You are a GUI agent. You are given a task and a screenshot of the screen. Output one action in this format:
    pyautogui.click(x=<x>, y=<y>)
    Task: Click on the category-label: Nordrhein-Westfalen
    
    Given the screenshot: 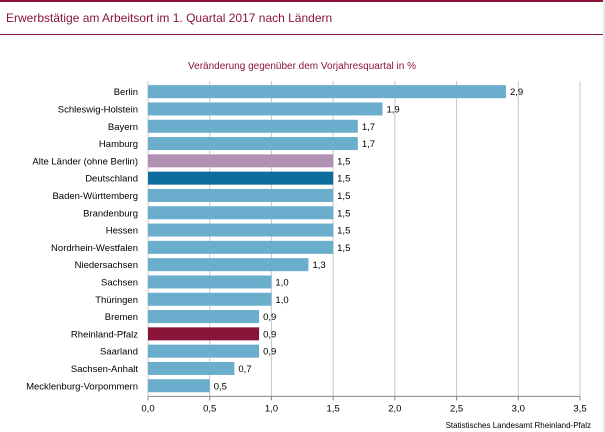 What is the action you would take?
    pyautogui.click(x=94, y=248)
    